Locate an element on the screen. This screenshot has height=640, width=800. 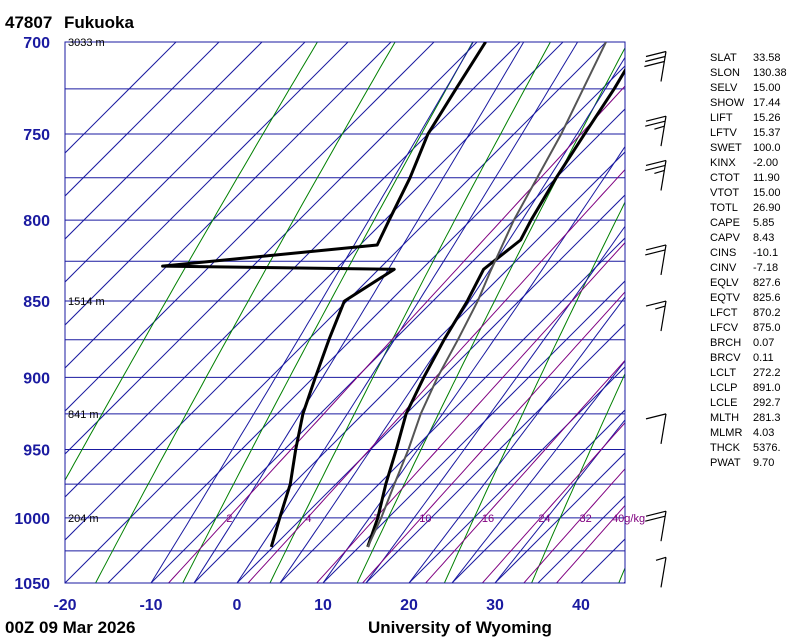
index-key: LFCV is located at coordinates (724, 328).